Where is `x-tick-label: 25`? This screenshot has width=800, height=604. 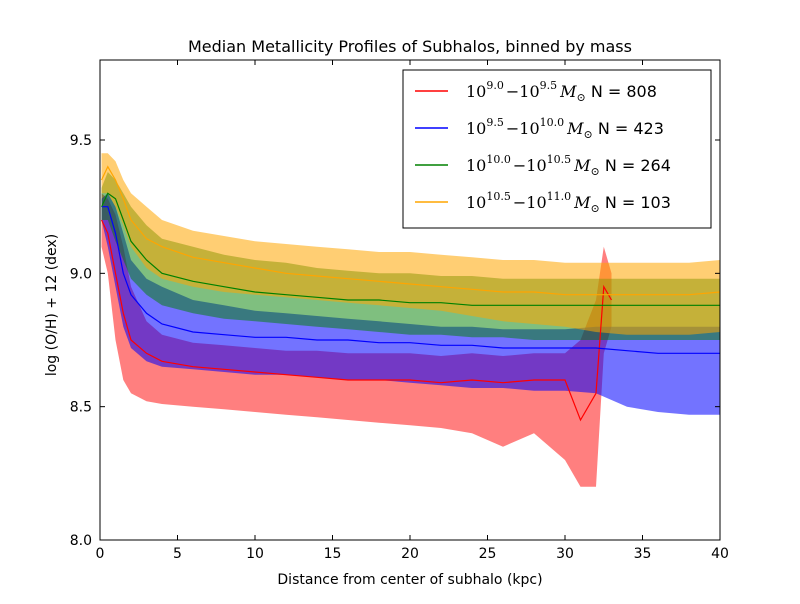 x-tick-label: 25 is located at coordinates (488, 554).